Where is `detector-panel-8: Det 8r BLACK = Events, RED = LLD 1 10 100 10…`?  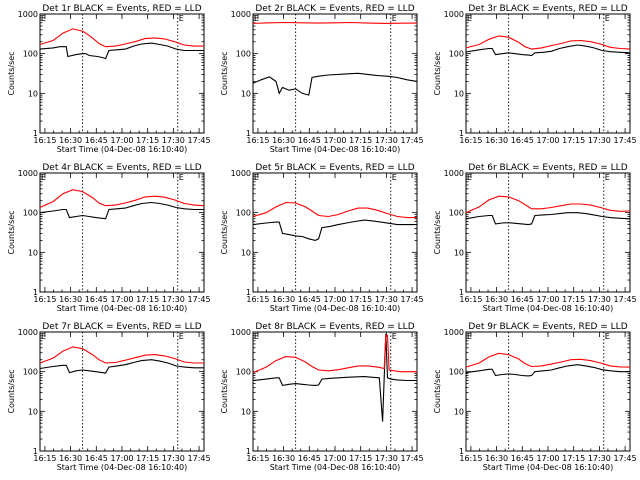 detector-panel-8: Det 8r BLACK = Events, RED = LLD 1 10 100 10… is located at coordinates (322, 397).